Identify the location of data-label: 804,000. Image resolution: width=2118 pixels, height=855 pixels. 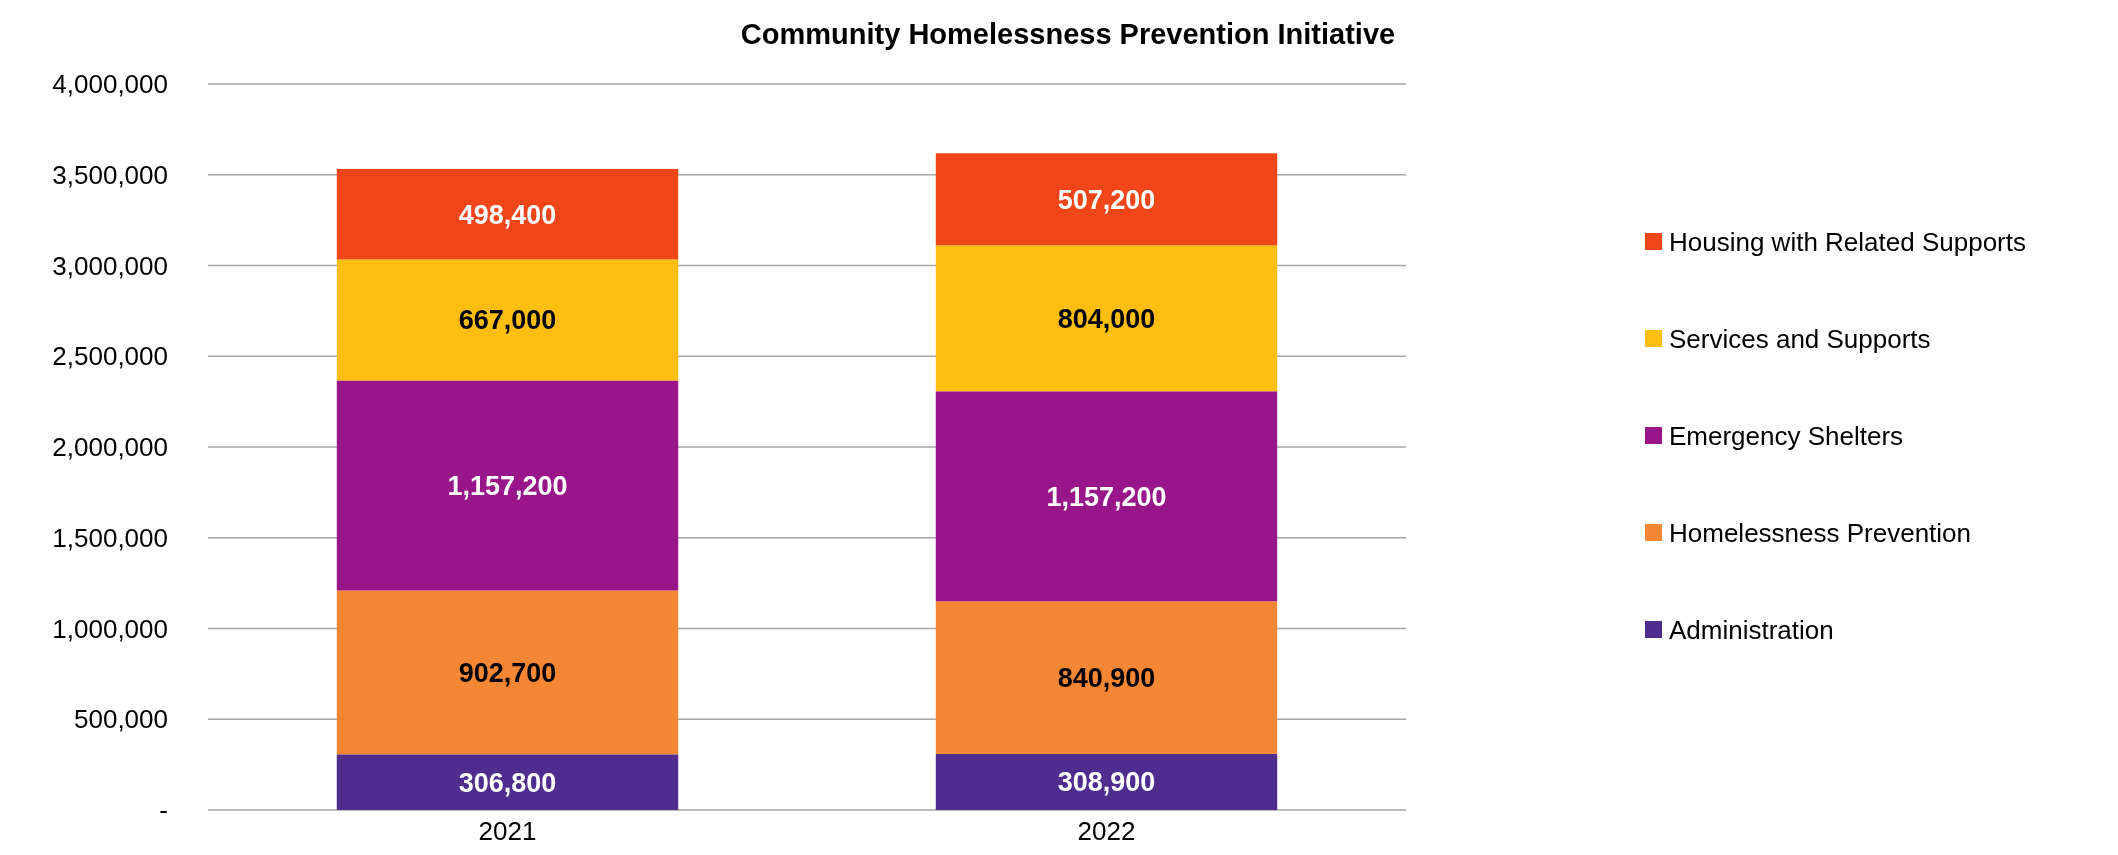
(1106, 318).